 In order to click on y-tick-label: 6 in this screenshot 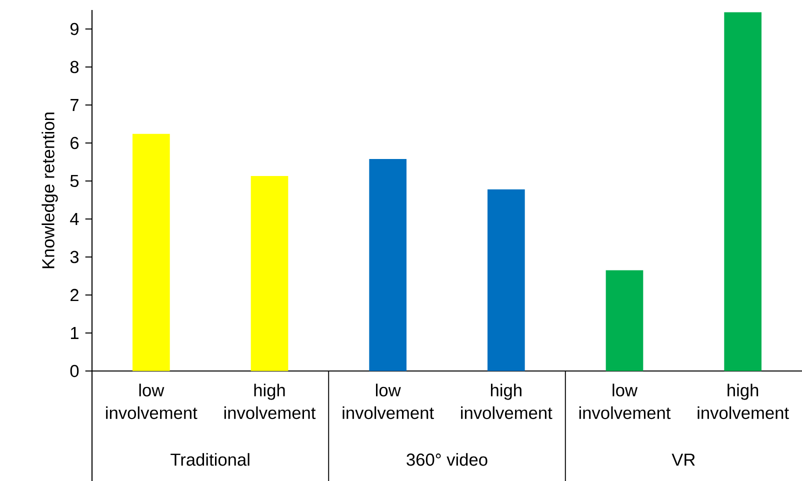, I will do `click(74, 143)`.